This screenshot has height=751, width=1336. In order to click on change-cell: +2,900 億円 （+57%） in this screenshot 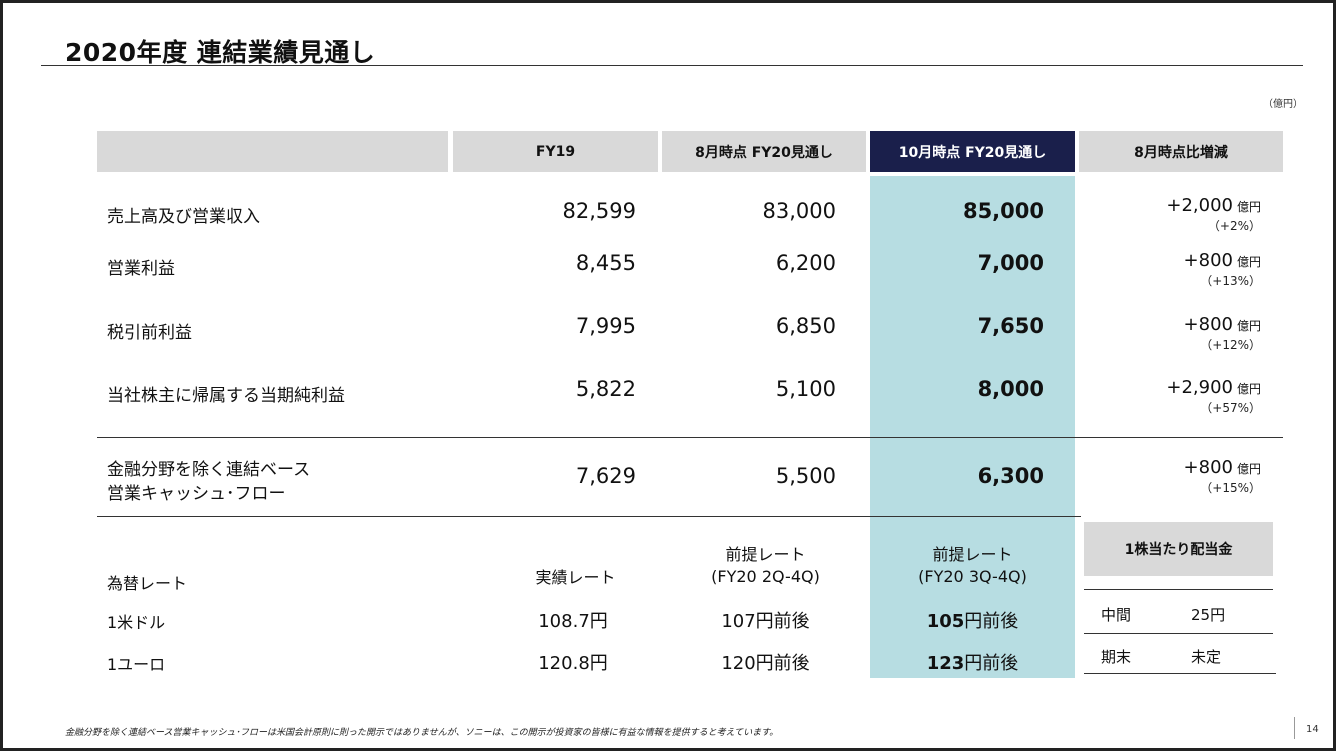, I will do `click(1170, 396)`.